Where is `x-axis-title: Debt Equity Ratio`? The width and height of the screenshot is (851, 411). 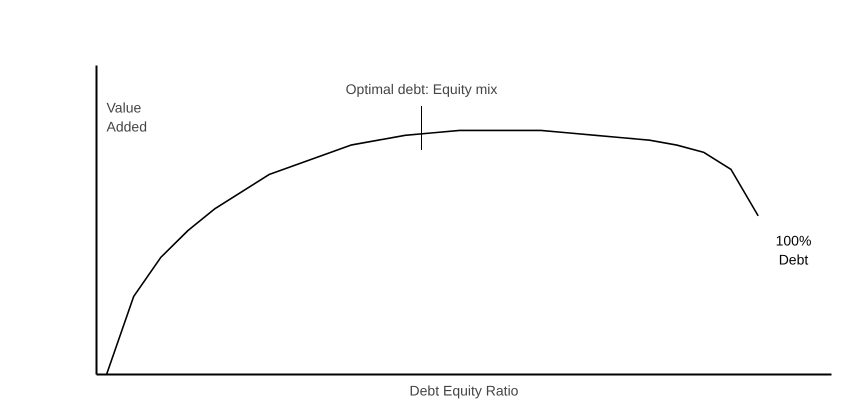 x-axis-title: Debt Equity Ratio is located at coordinates (464, 390).